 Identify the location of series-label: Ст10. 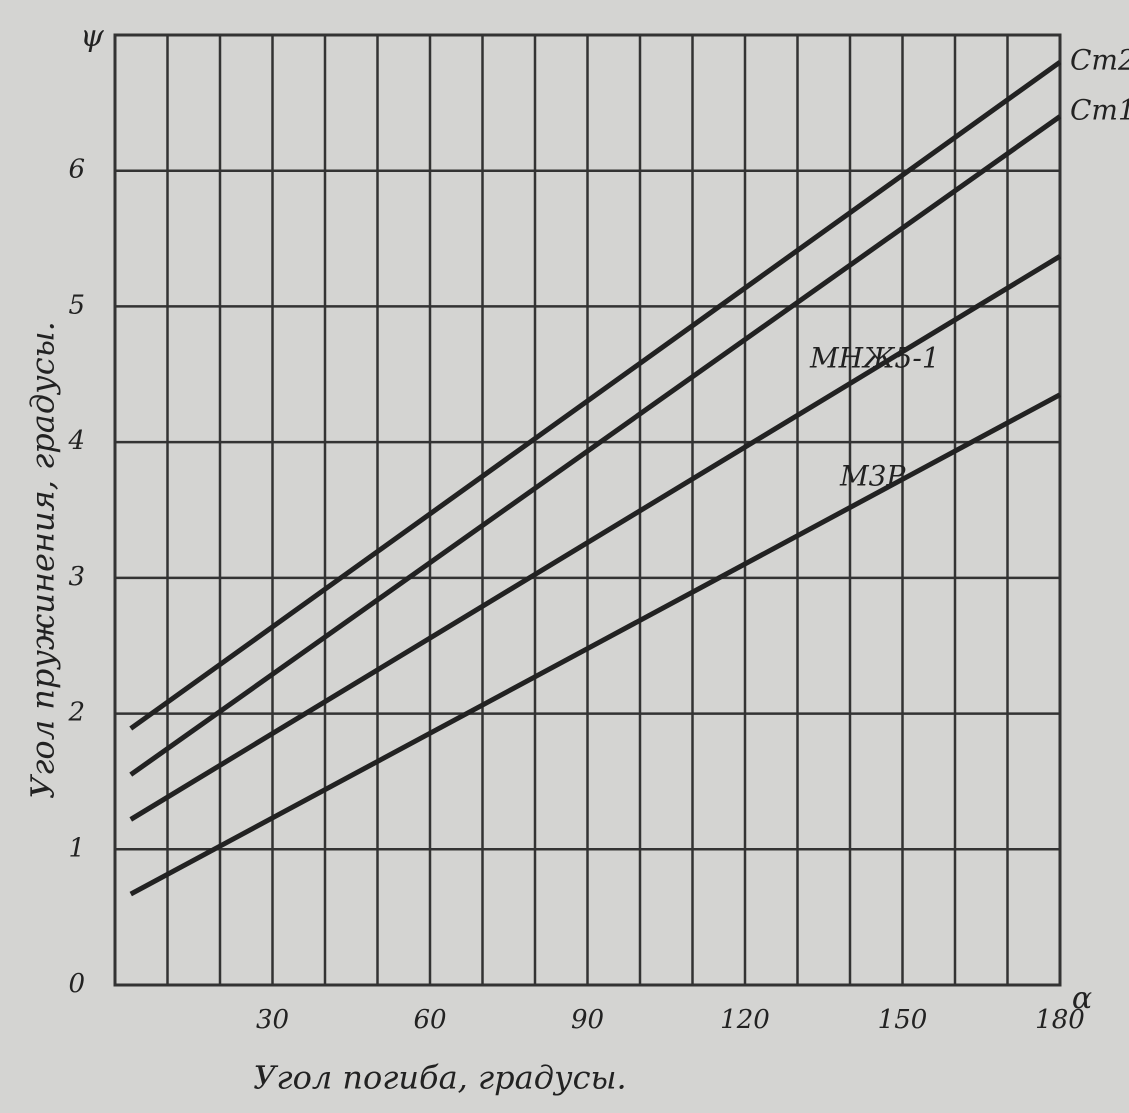
(1099, 110).